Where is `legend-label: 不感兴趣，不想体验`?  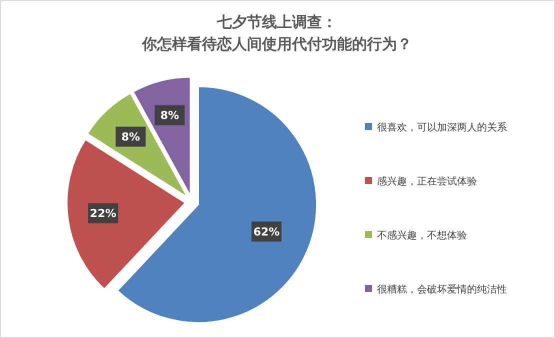
legend-label: 不感兴趣，不想体验 is located at coordinates (422, 236).